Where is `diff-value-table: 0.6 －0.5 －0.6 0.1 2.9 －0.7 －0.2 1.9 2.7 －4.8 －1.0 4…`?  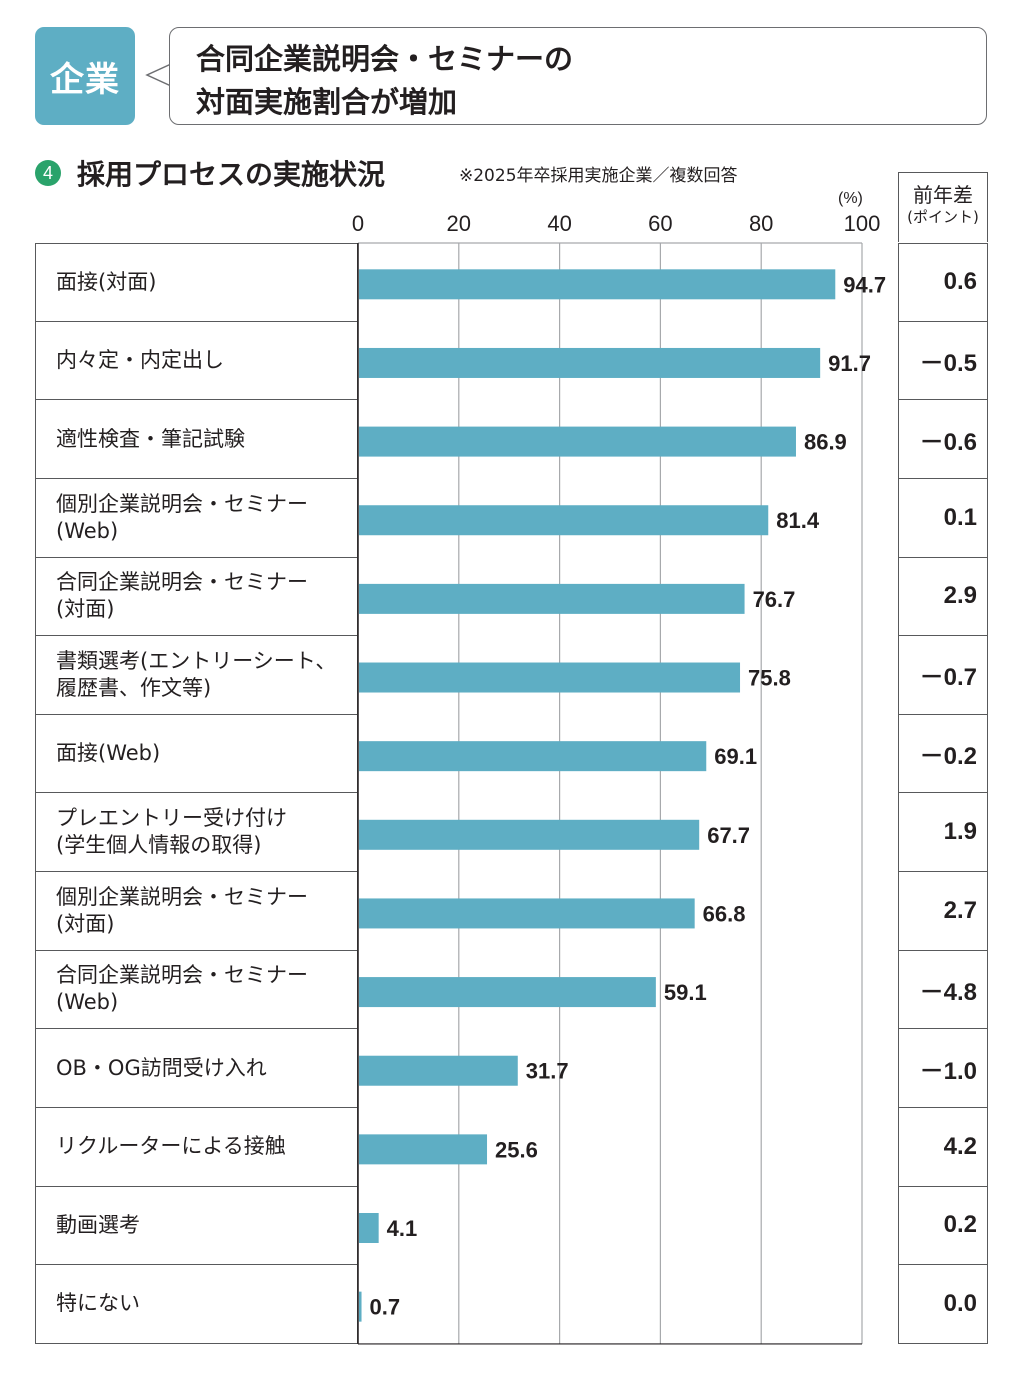 diff-value-table: 0.6 －0.5 －0.6 0.1 2.9 －0.7 －0.2 1.9 2.7 －4.8 －1.0 4… is located at coordinates (943, 793).